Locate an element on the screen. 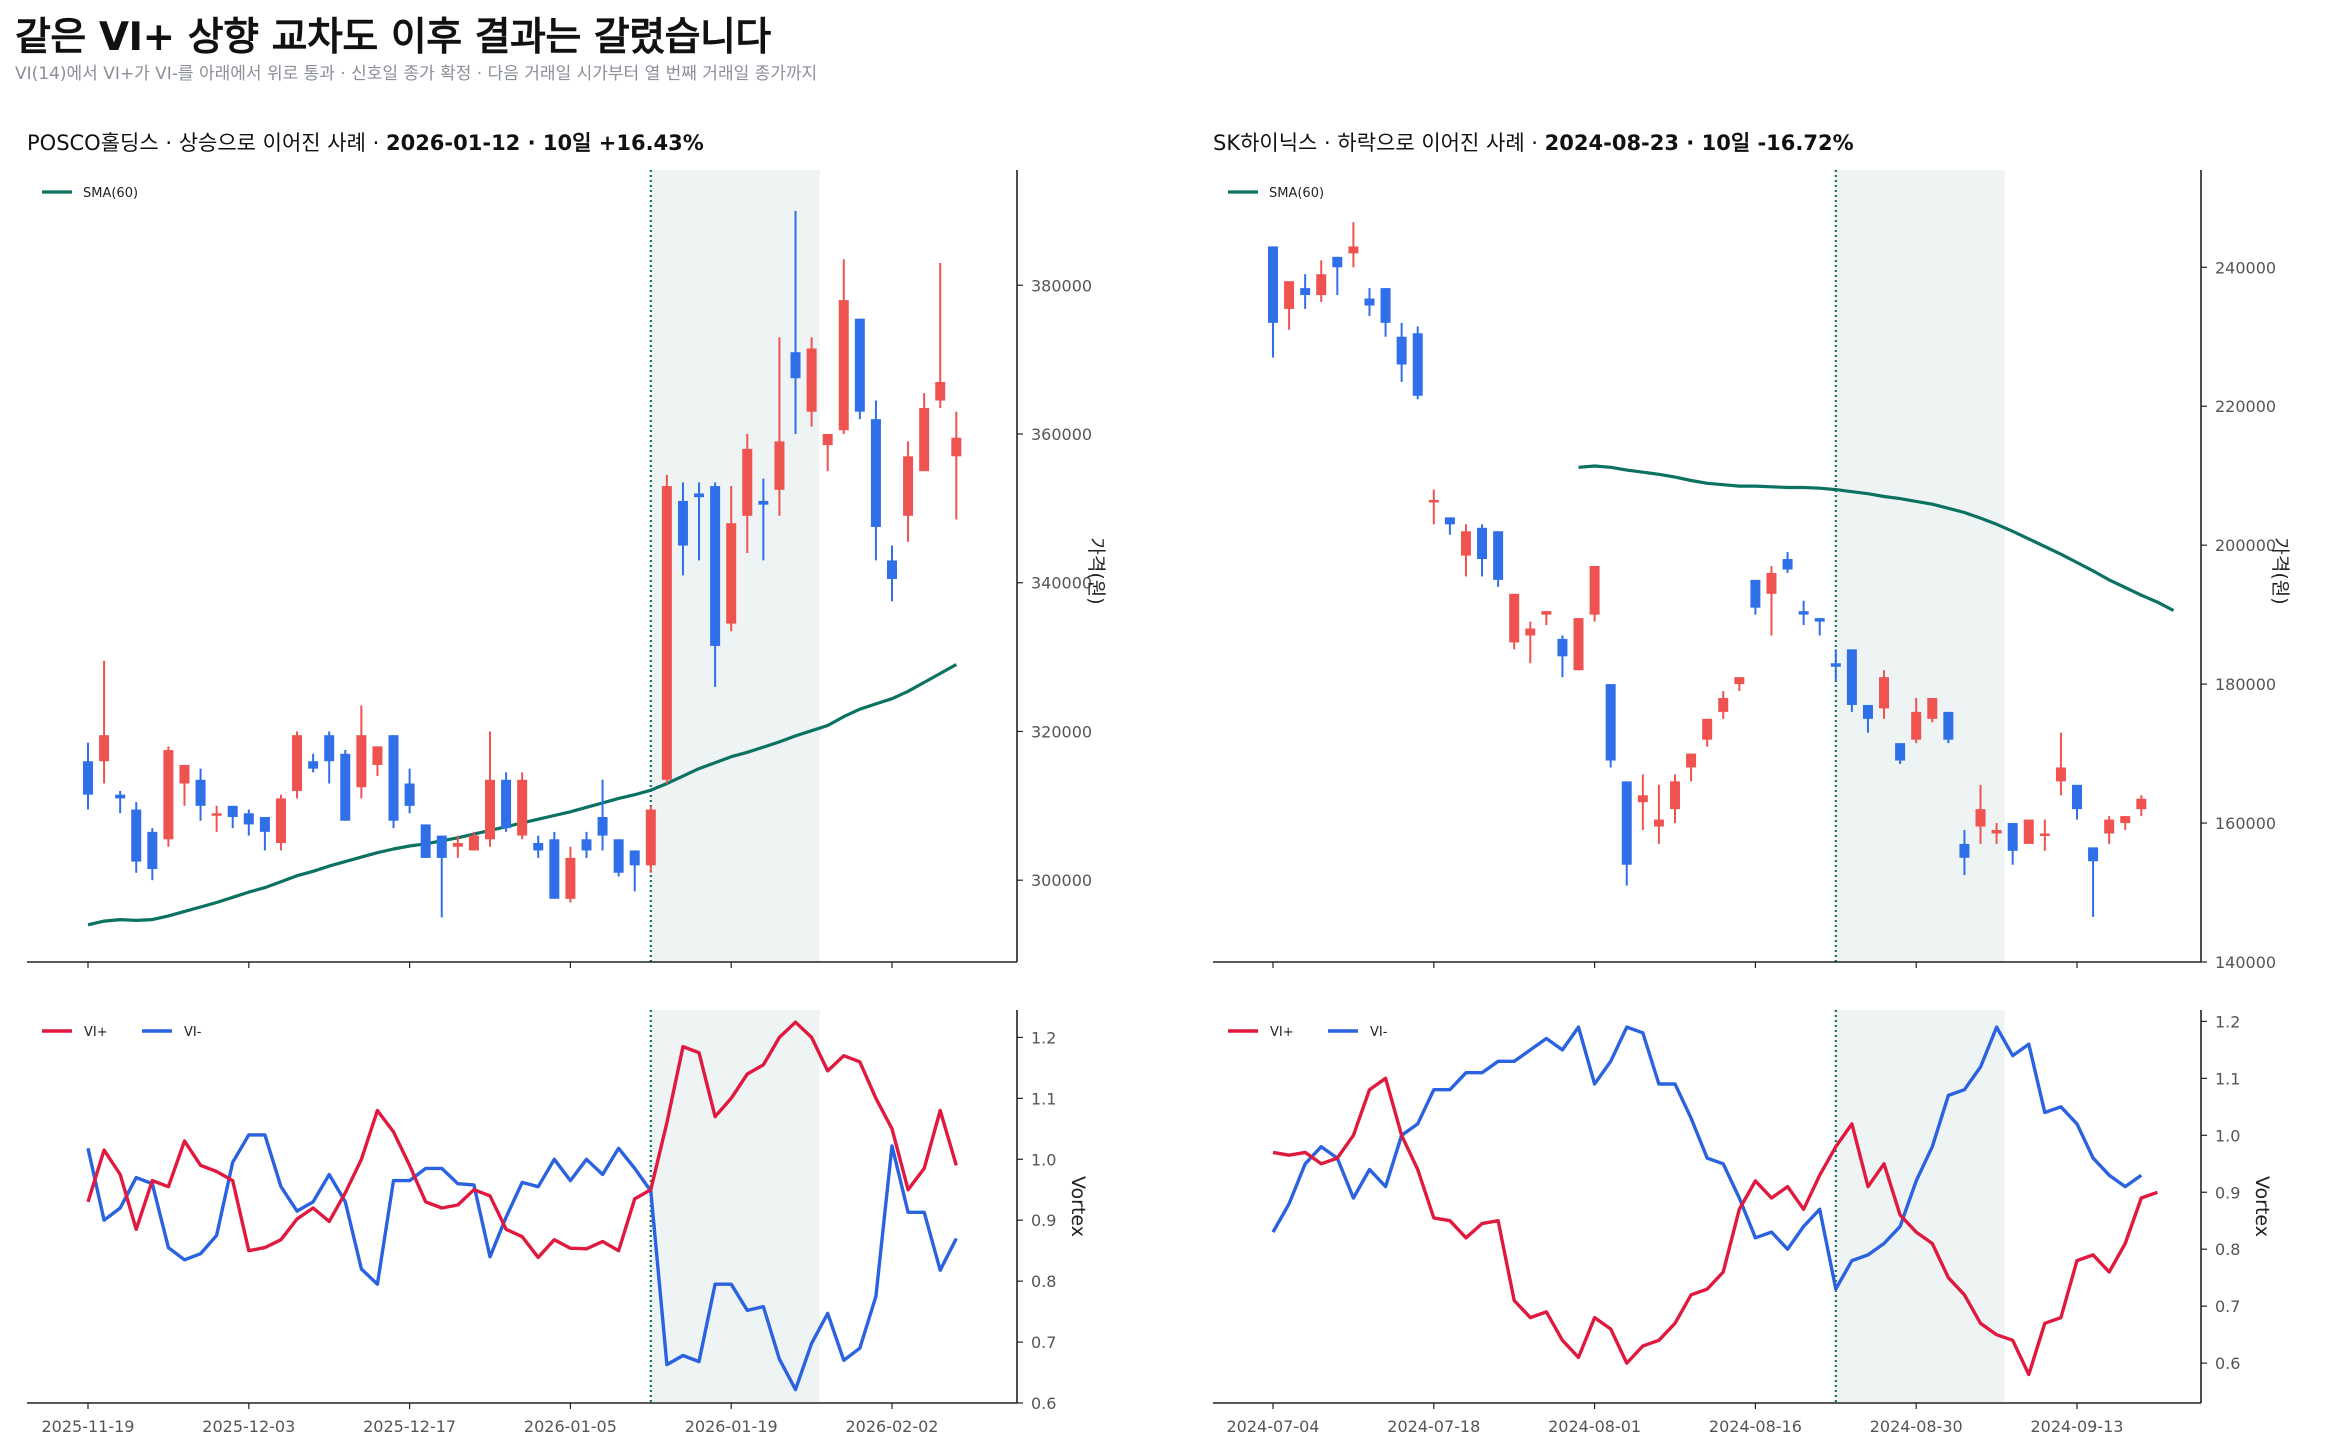  x-tick-label: 2026-01-05 is located at coordinates (570, 1426).